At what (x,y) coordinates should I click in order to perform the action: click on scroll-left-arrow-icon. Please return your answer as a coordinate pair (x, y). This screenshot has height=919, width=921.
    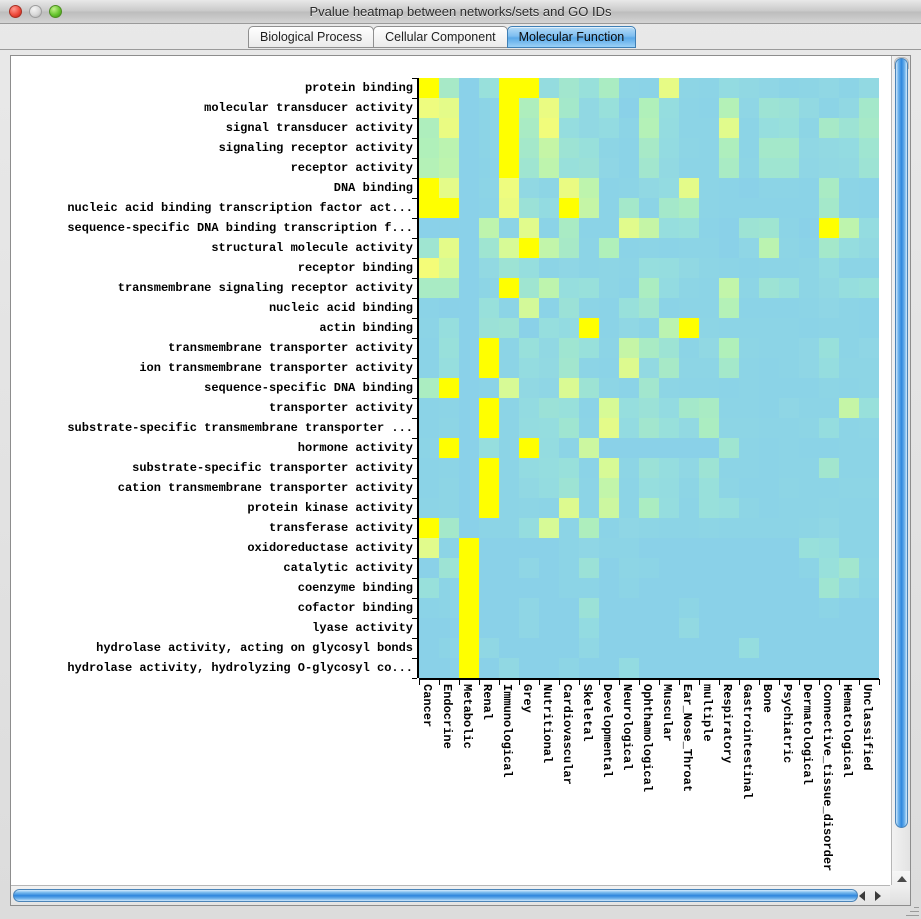
    Looking at the image, I should click on (862, 896).